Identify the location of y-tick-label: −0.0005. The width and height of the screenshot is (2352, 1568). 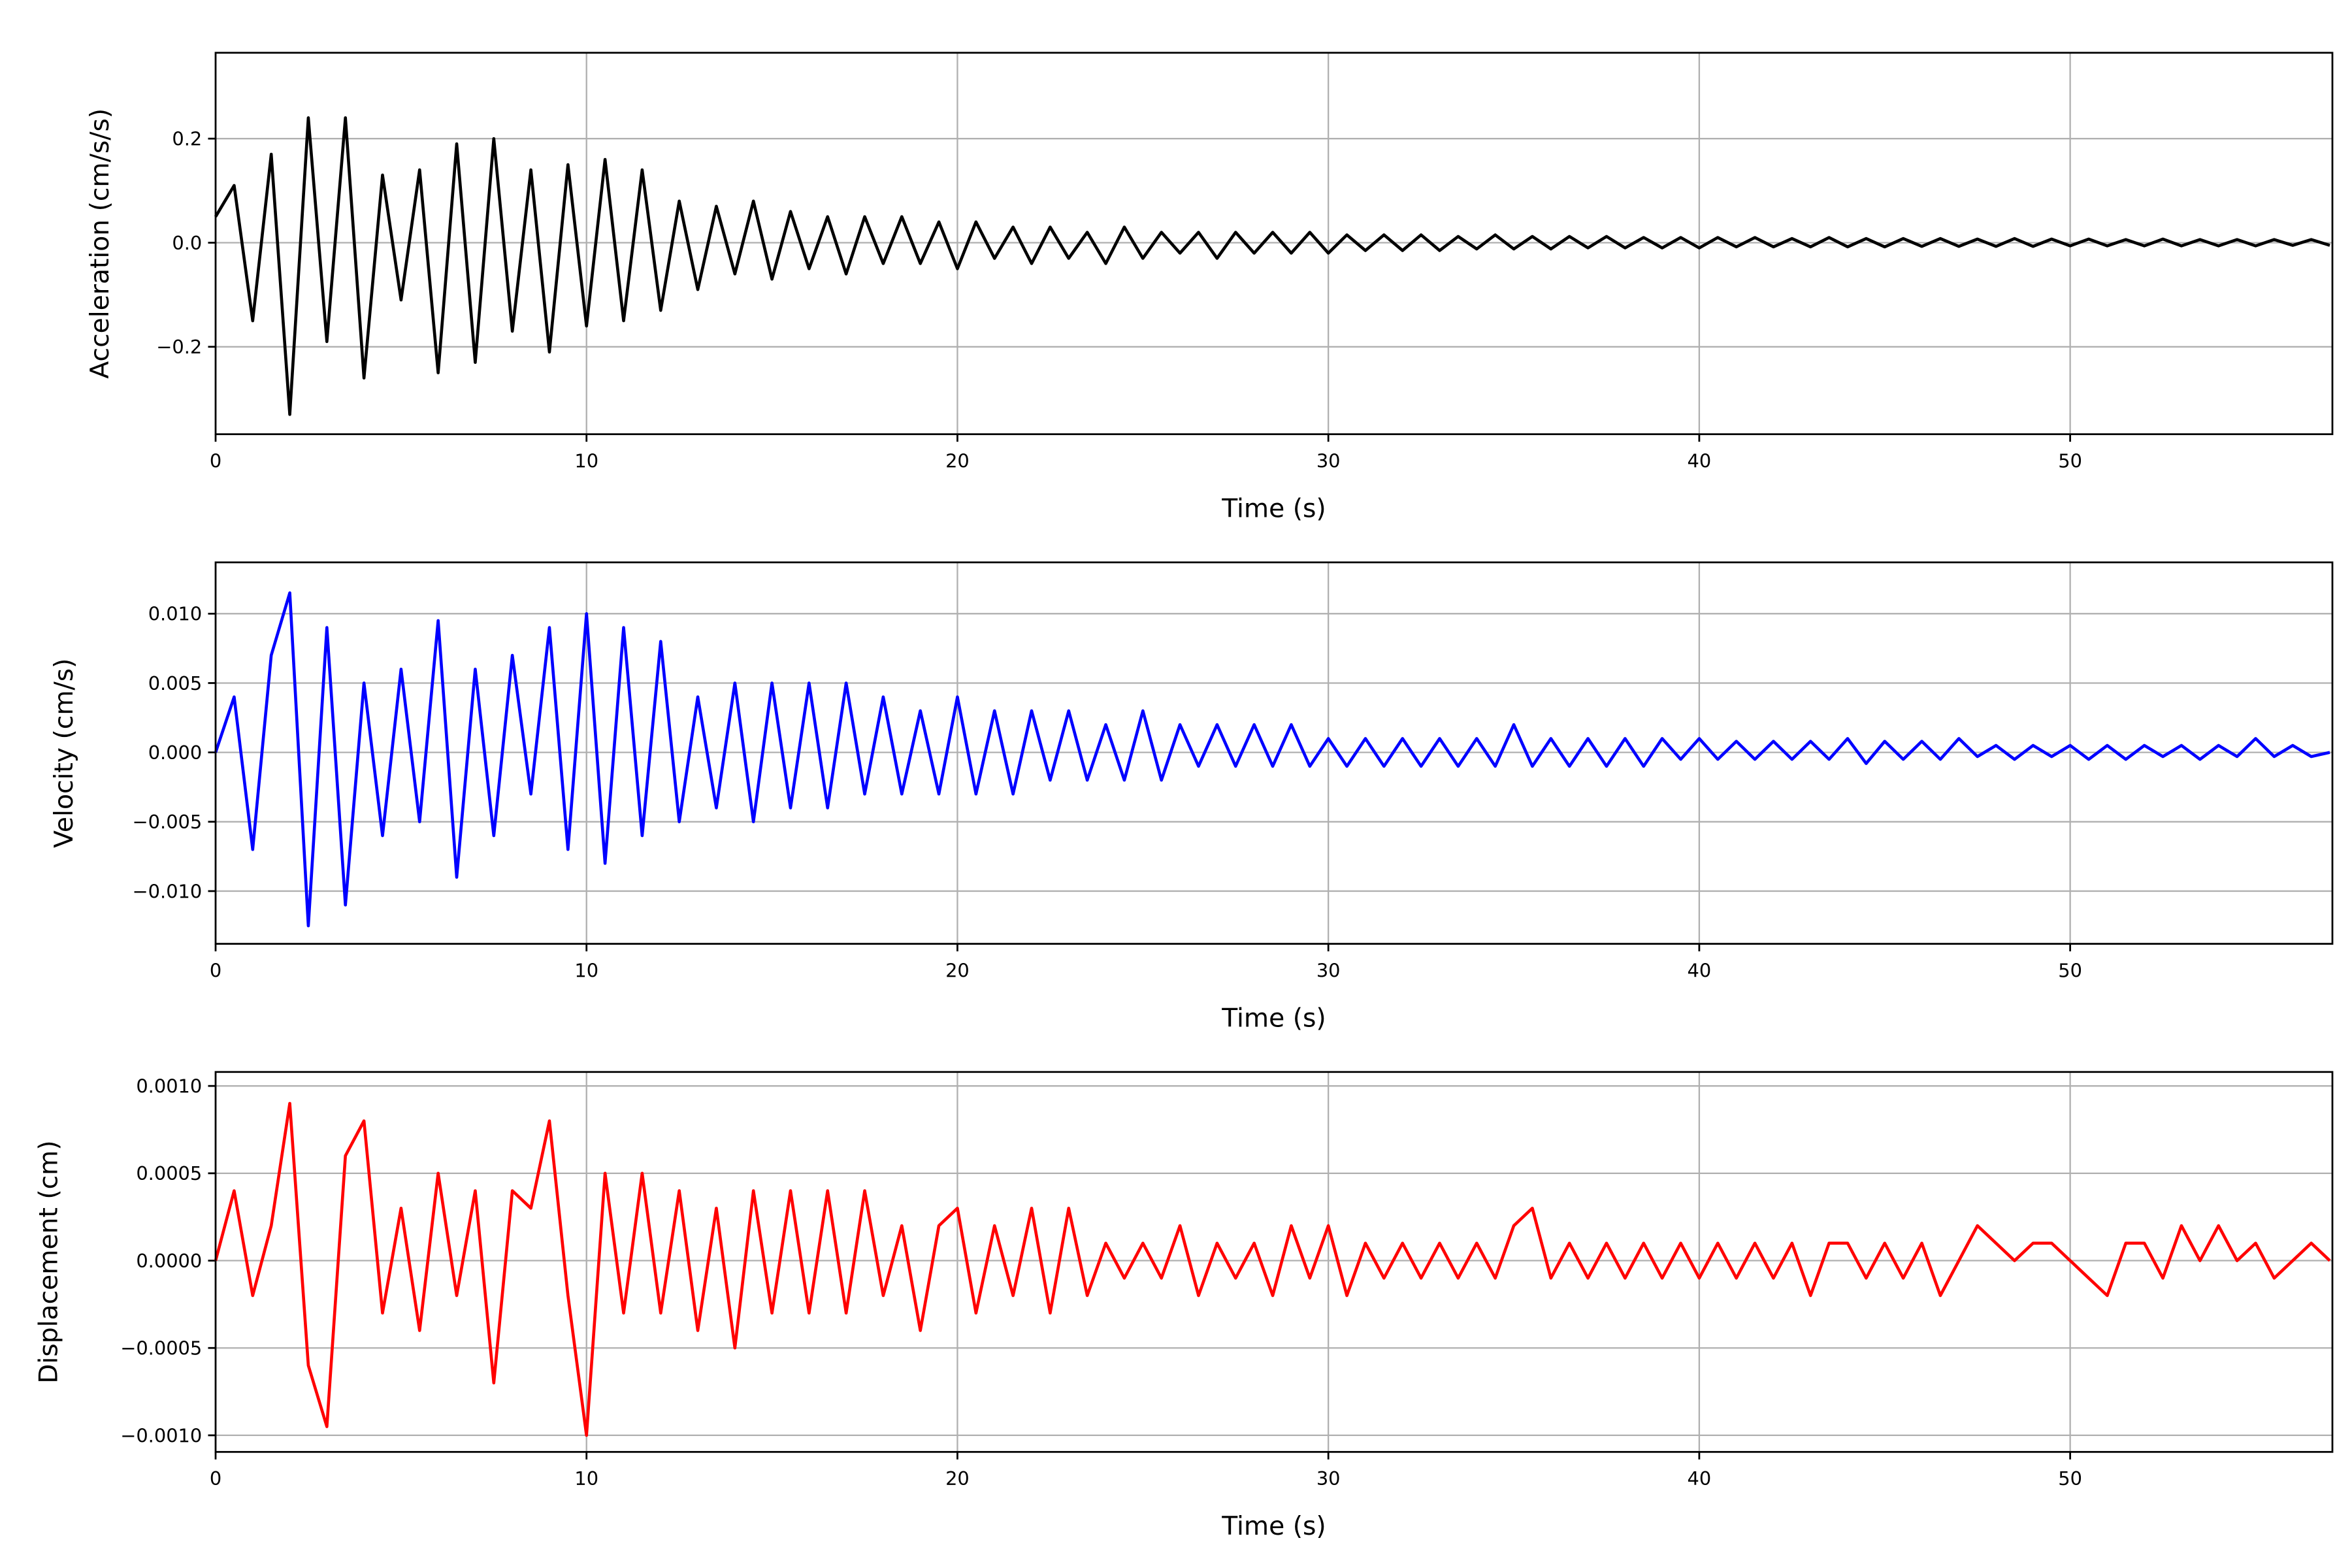
(161, 1348).